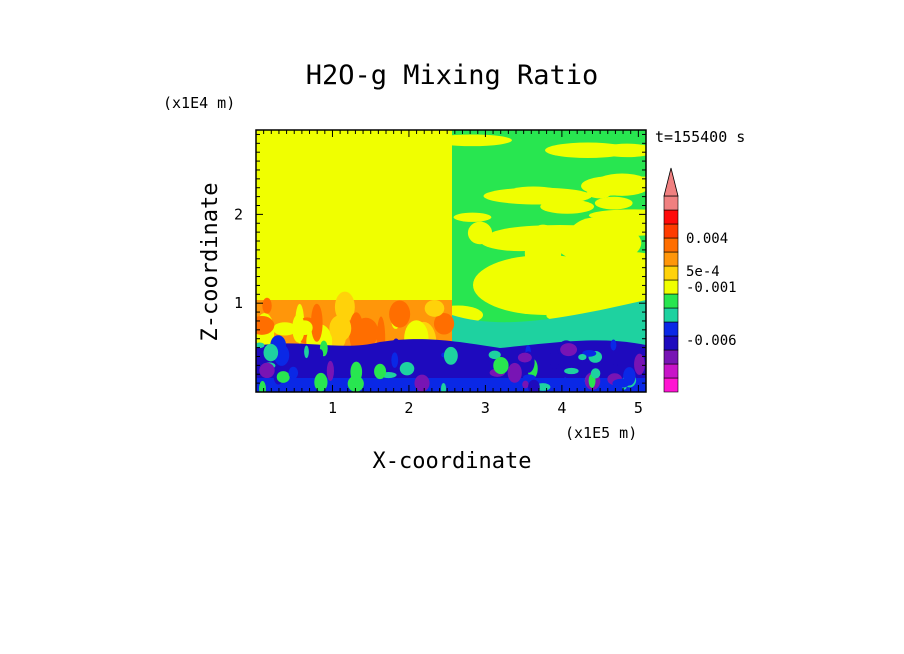  I want to click on colorbar-label: -0.001, so click(711, 288).